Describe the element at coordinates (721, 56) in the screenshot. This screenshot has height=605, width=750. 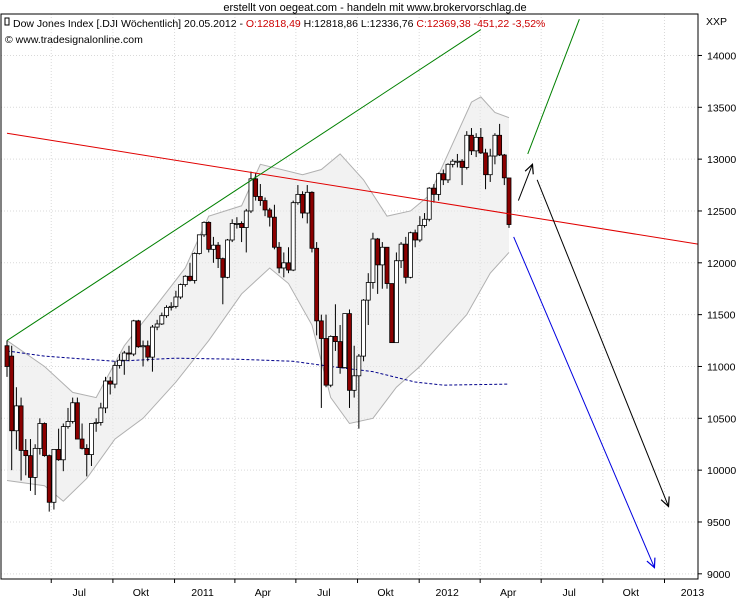
I see `y-tick-label: 14000` at that location.